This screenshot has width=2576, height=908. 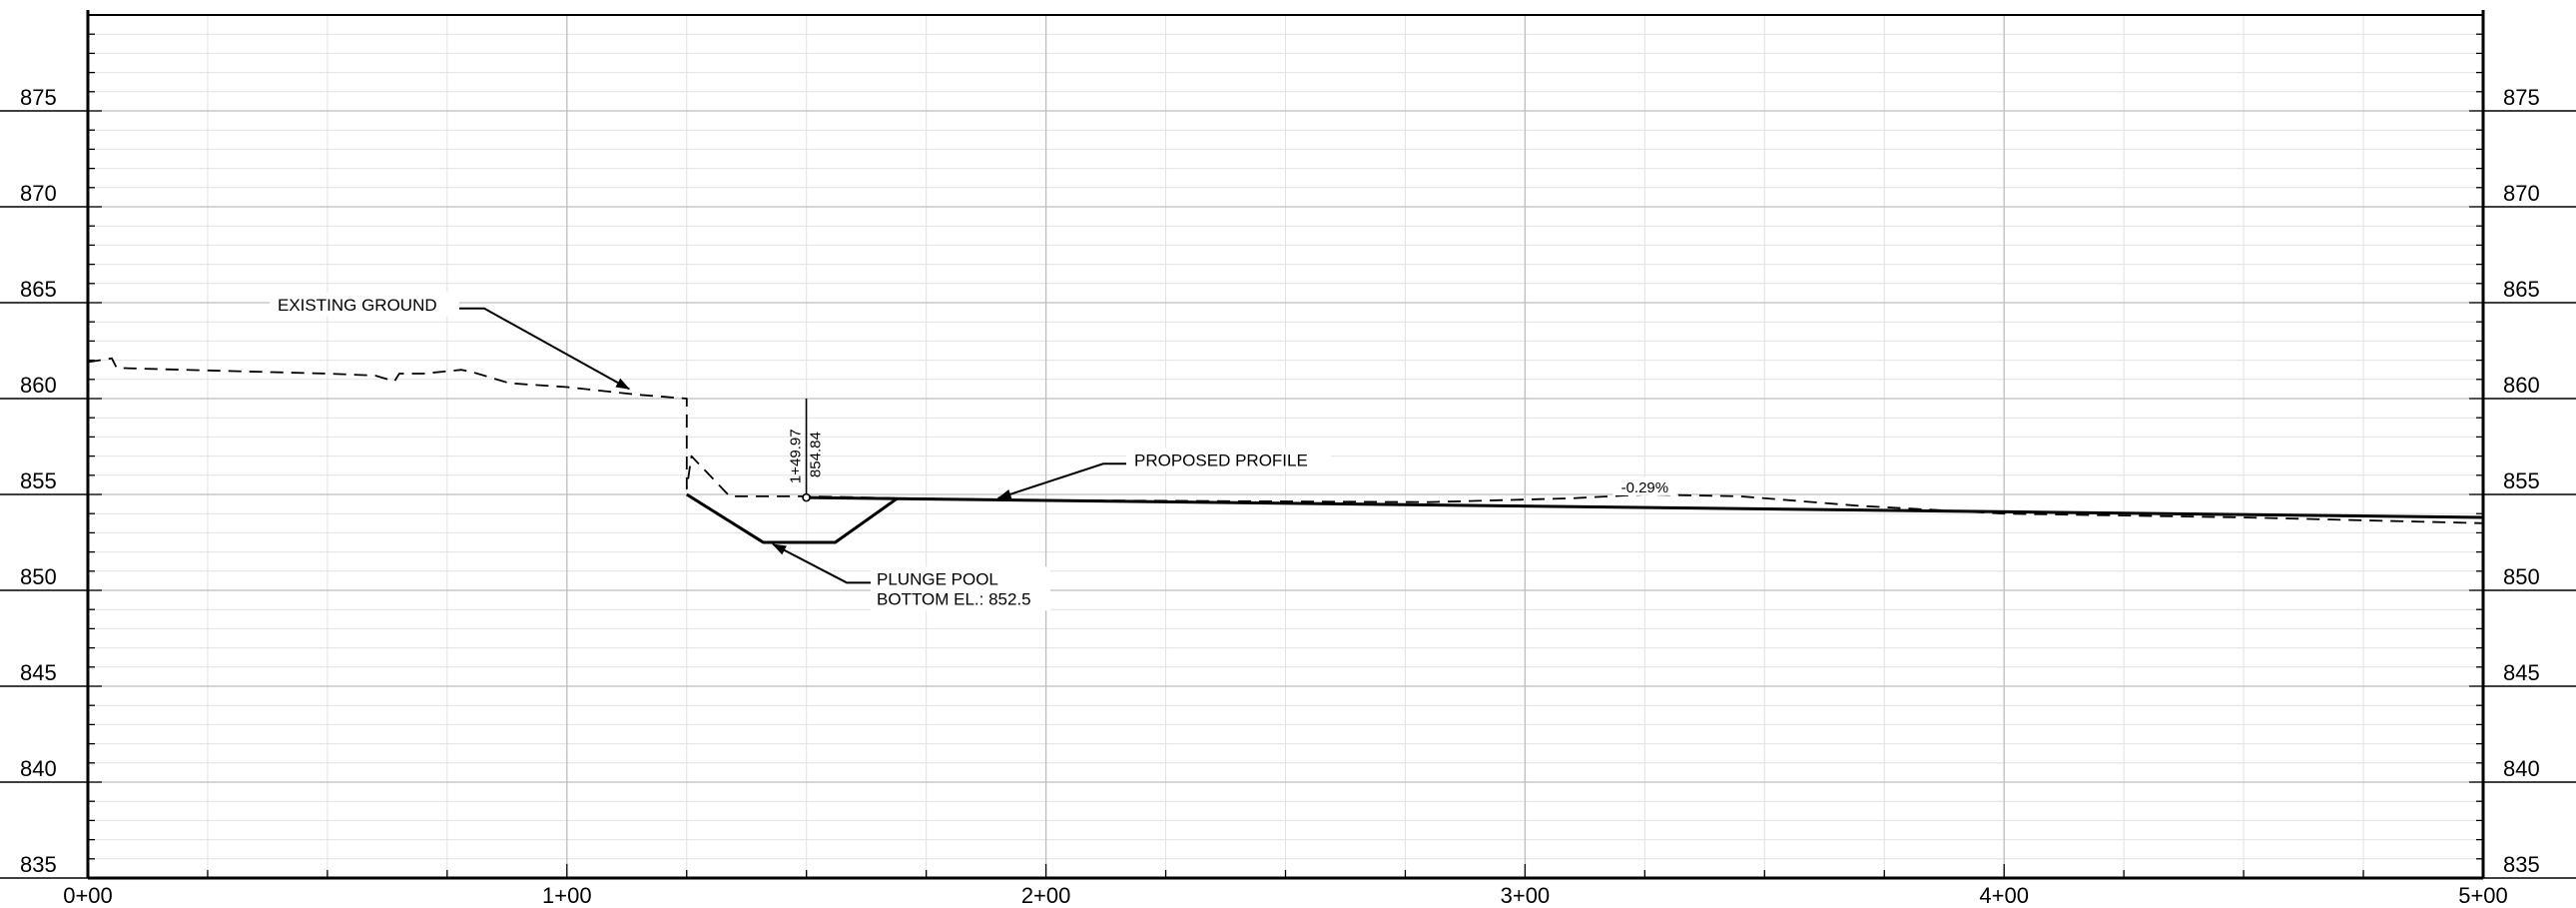 What do you see at coordinates (2521, 480) in the screenshot?
I see `y-tick-label-right: 855` at bounding box center [2521, 480].